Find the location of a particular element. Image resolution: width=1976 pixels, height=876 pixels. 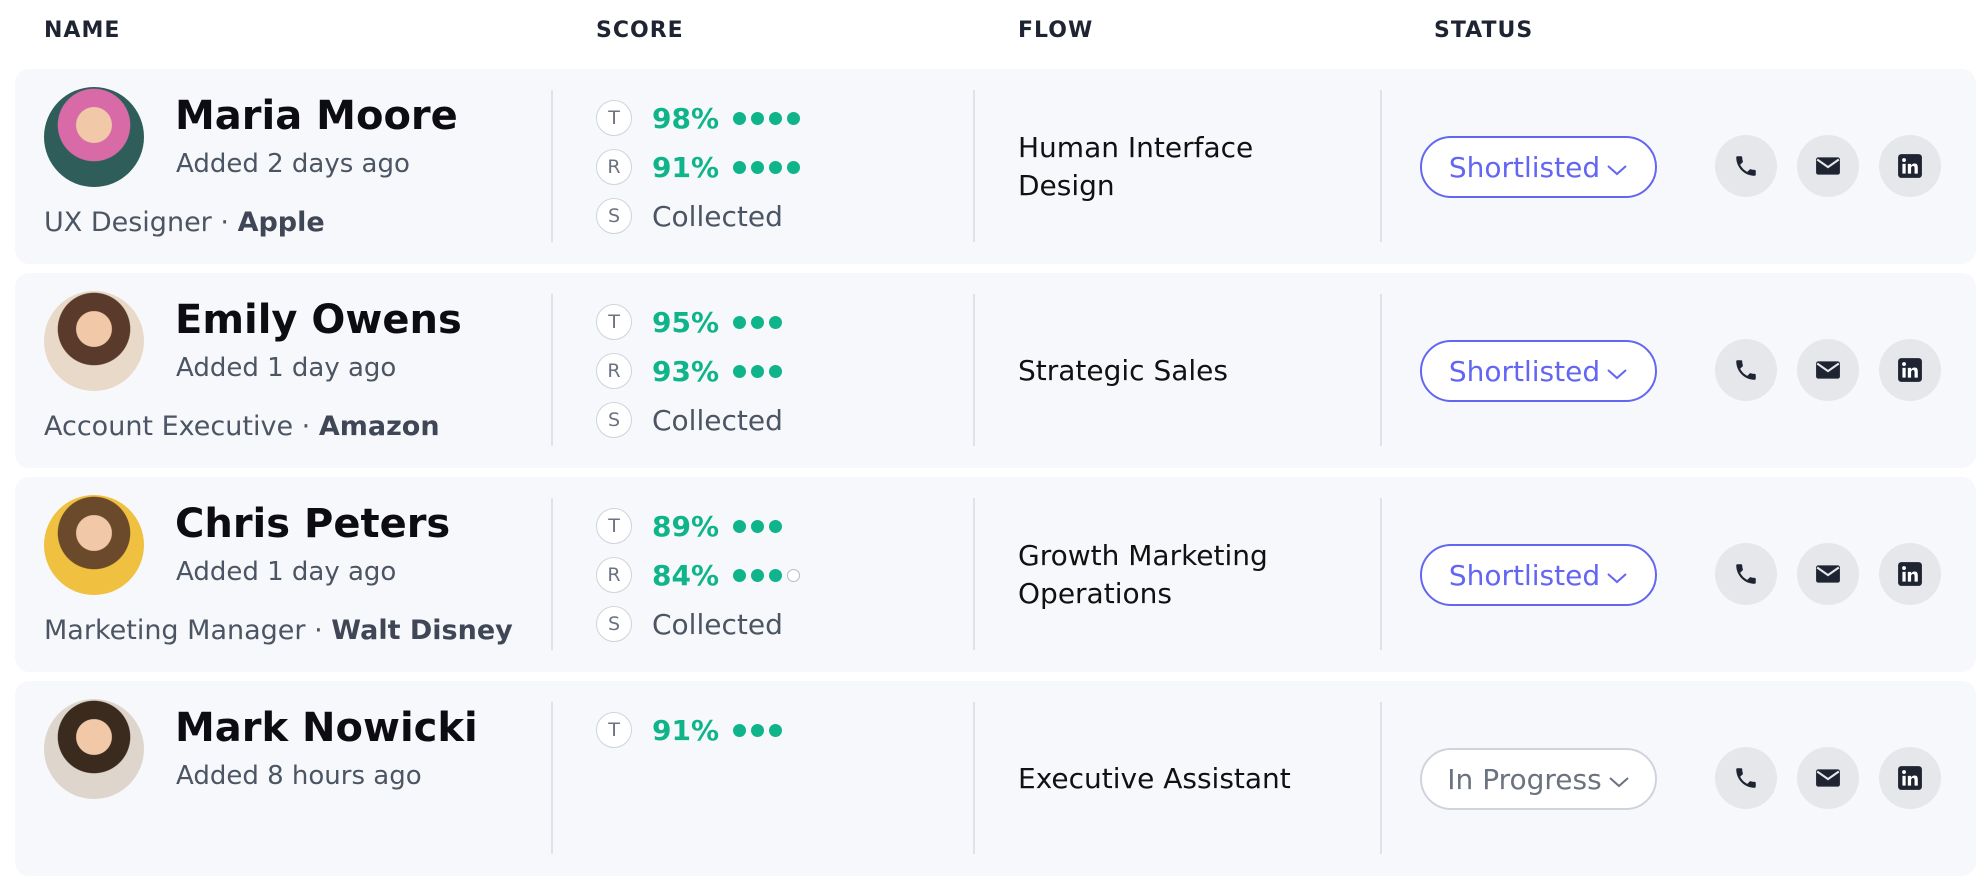

score-text: Collected is located at coordinates (717, 420).